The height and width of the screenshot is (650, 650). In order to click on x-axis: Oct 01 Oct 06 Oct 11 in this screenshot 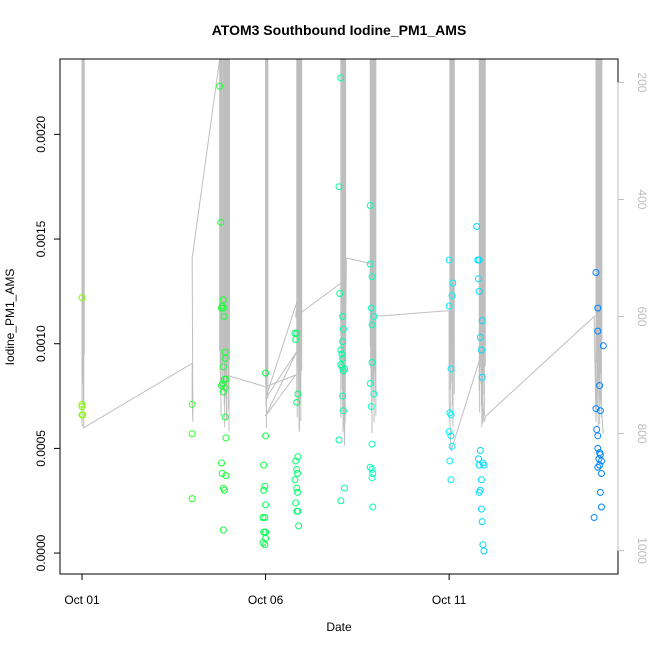, I will do `click(265, 590)`.